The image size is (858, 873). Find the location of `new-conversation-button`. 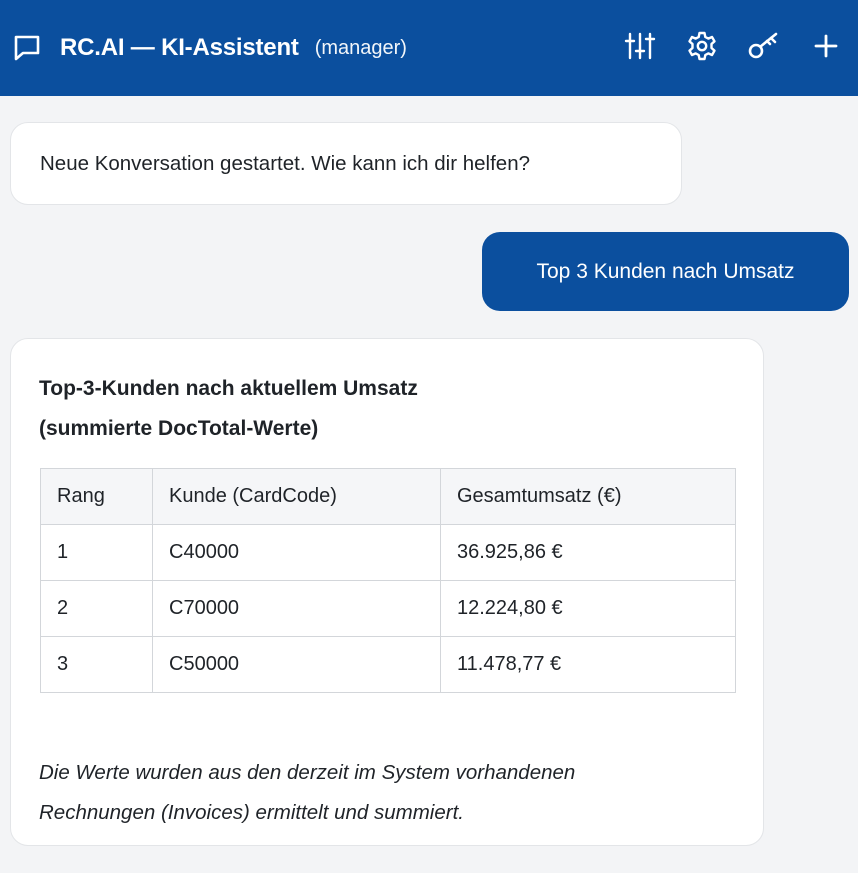

new-conversation-button is located at coordinates (826, 48).